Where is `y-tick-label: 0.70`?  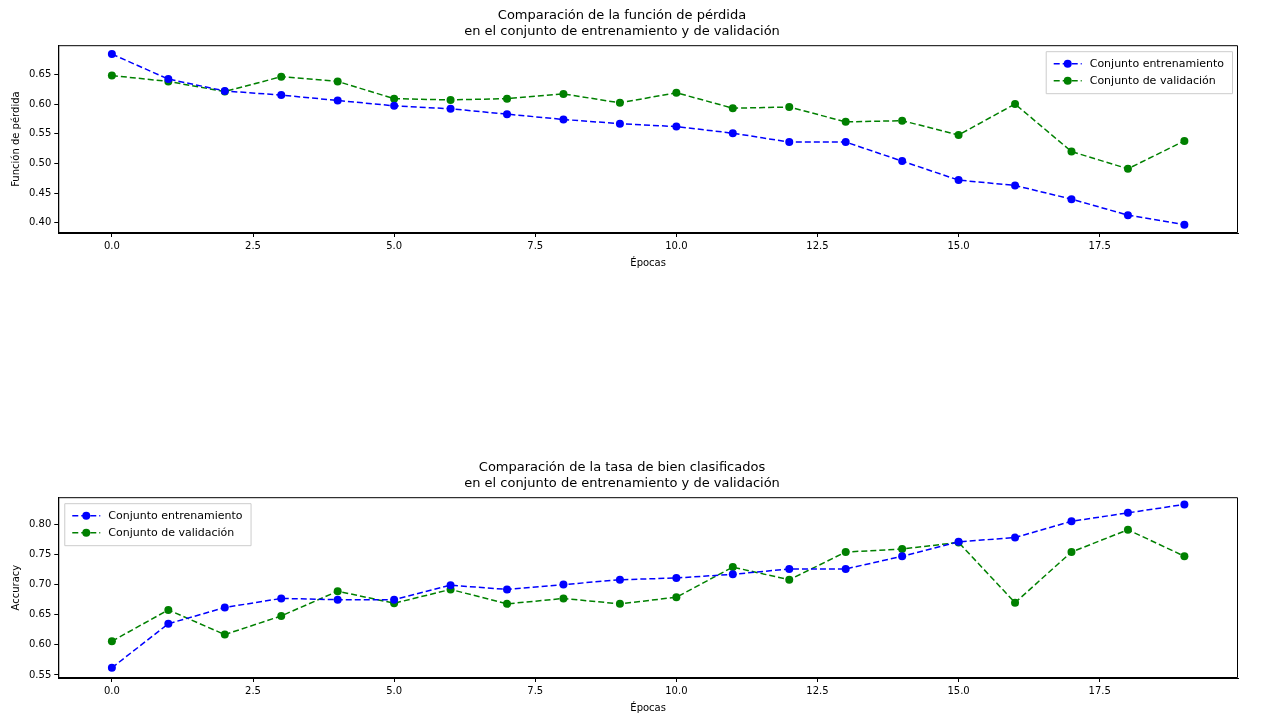
y-tick-label: 0.70 is located at coordinates (40, 584).